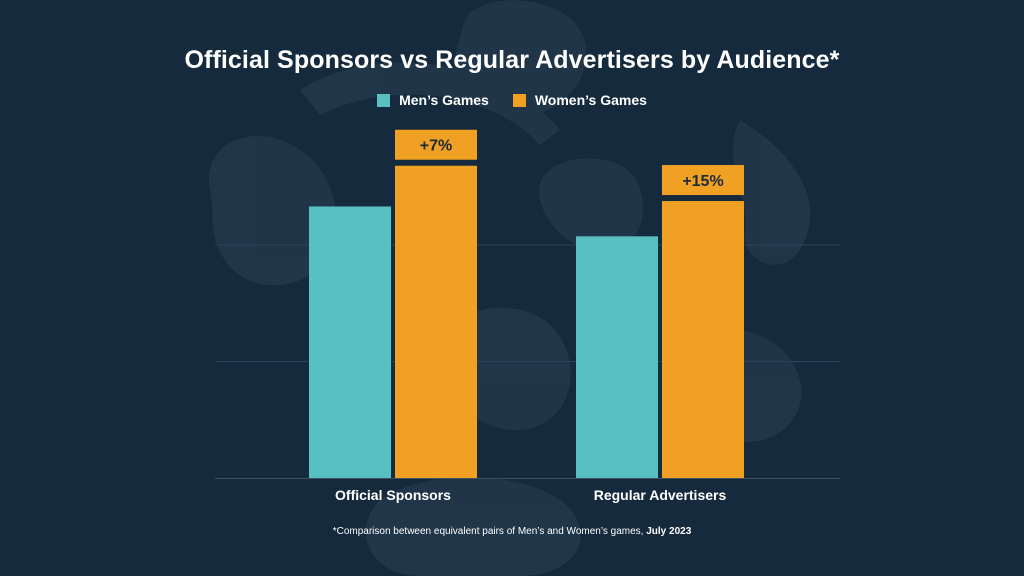 The height and width of the screenshot is (576, 1024). I want to click on bg-blob-bottom, so click(473, 526).